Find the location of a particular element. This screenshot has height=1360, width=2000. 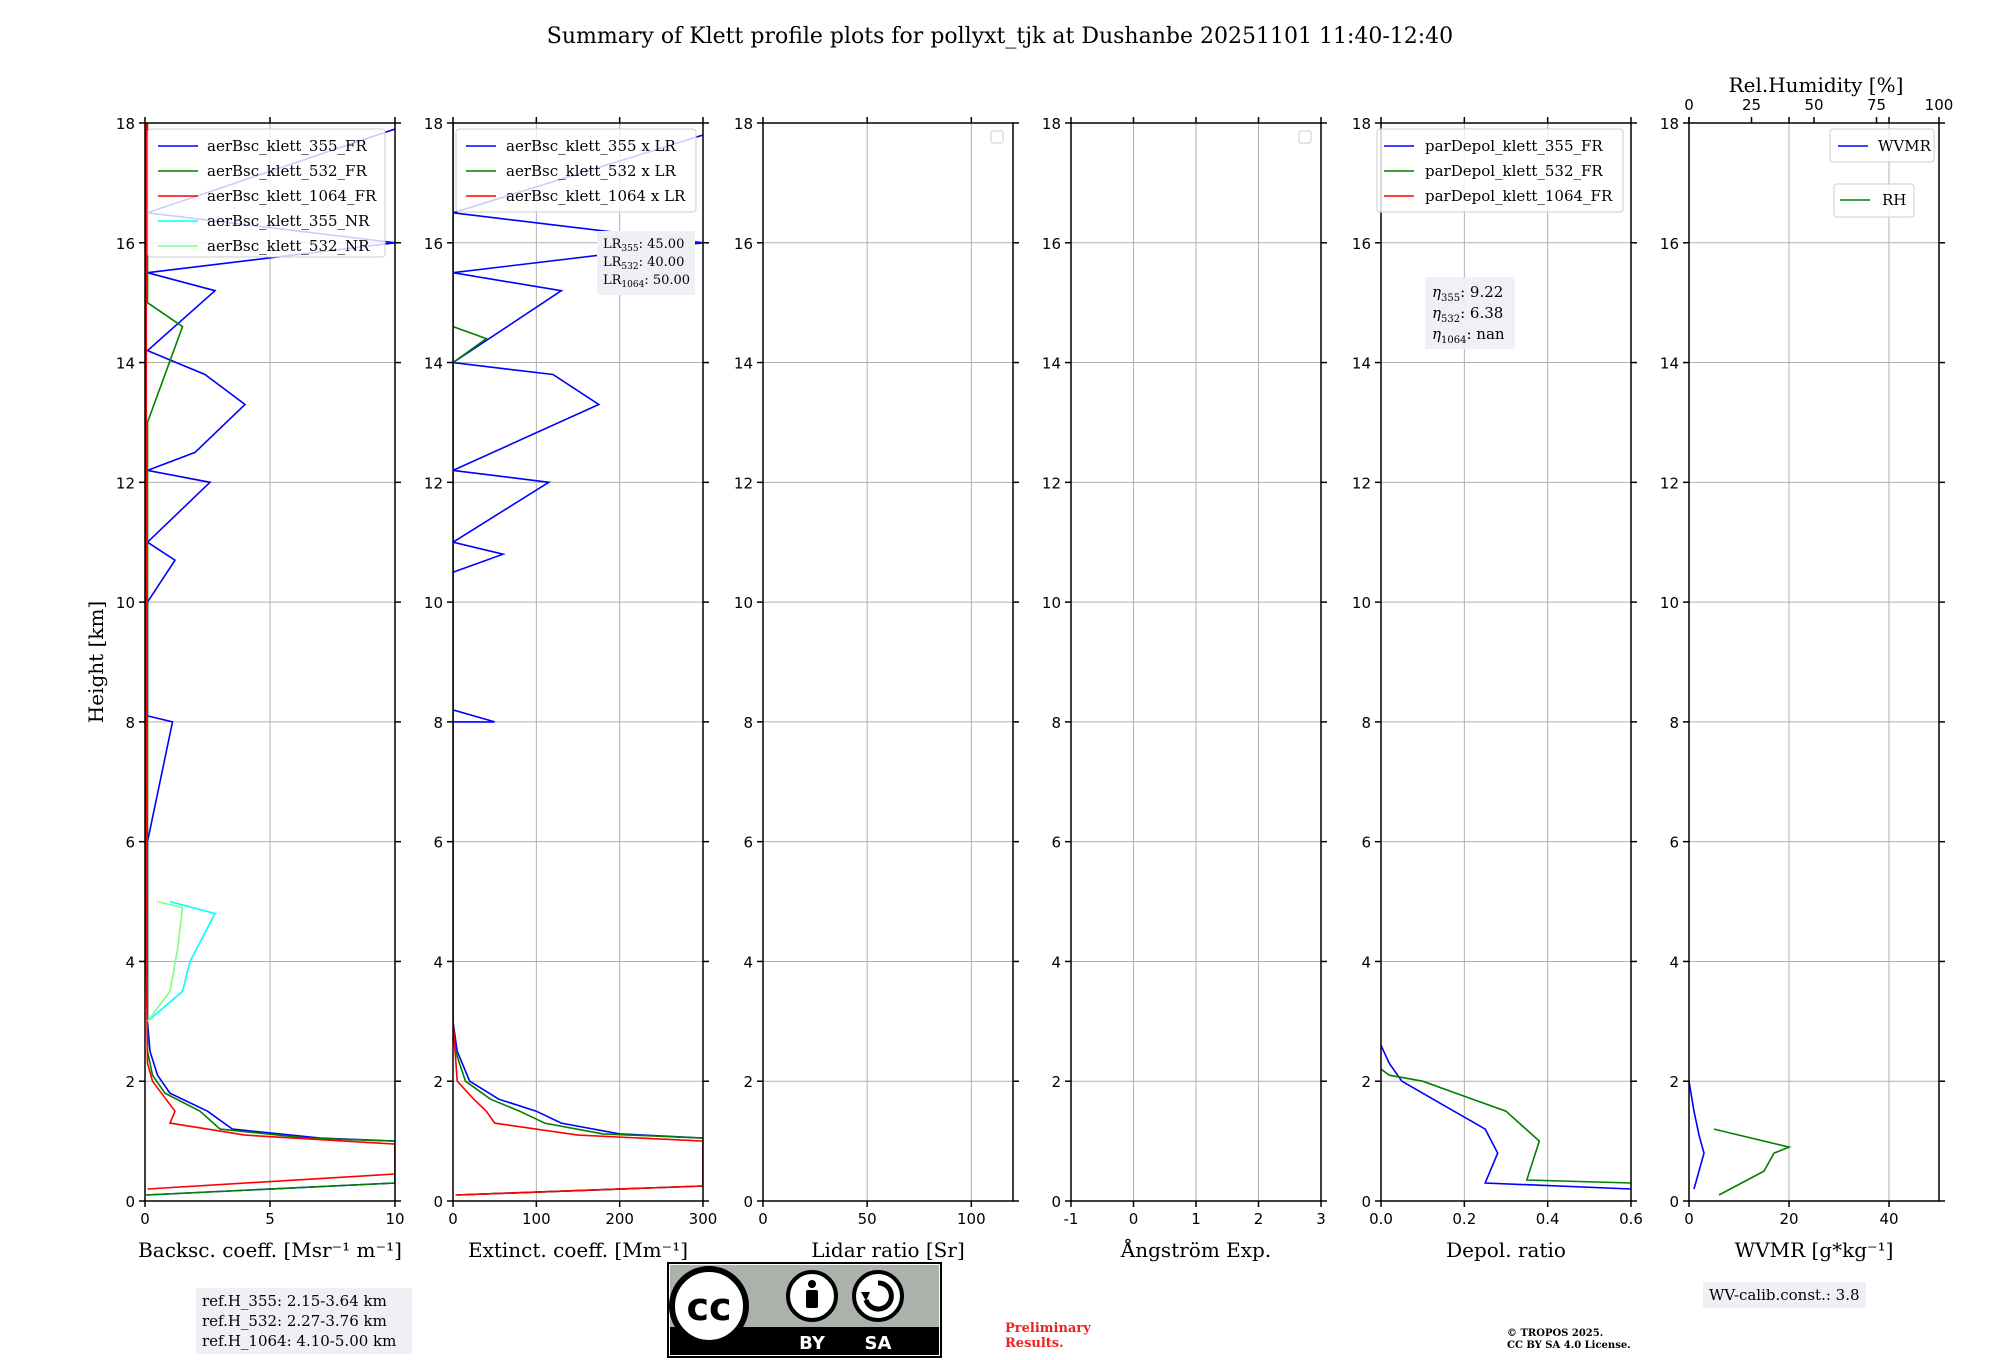

cc-by-sa-badge: cc BY SA is located at coordinates (804, 1310).